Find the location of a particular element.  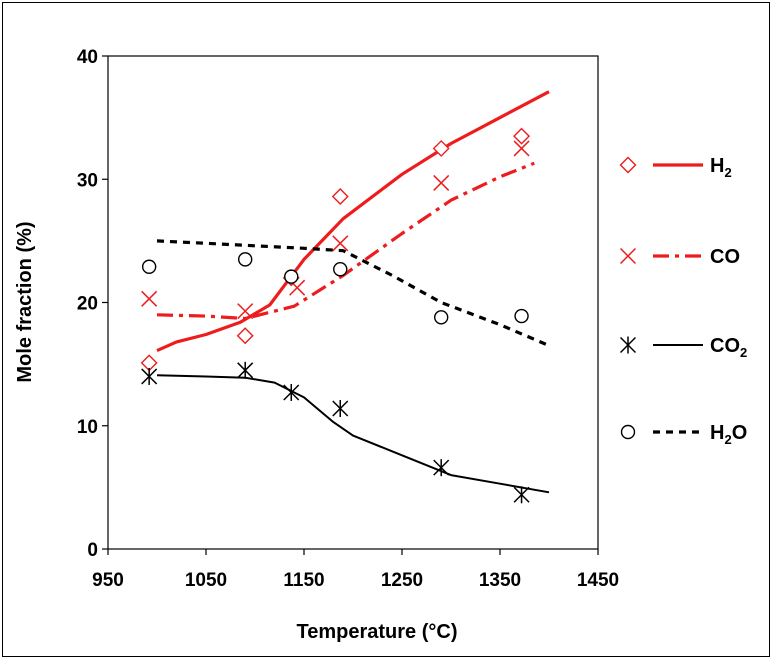

y-axis-title: Mole fraction (%) is located at coordinates (25, 301).